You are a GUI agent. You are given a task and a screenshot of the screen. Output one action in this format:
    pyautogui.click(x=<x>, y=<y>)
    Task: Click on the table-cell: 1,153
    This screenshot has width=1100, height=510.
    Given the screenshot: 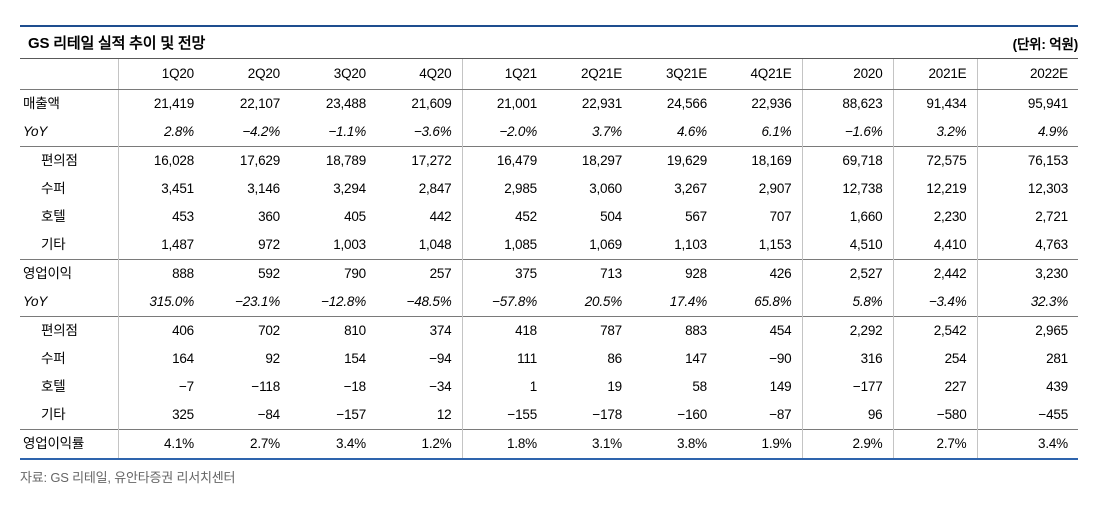 What is the action you would take?
    pyautogui.click(x=760, y=245)
    